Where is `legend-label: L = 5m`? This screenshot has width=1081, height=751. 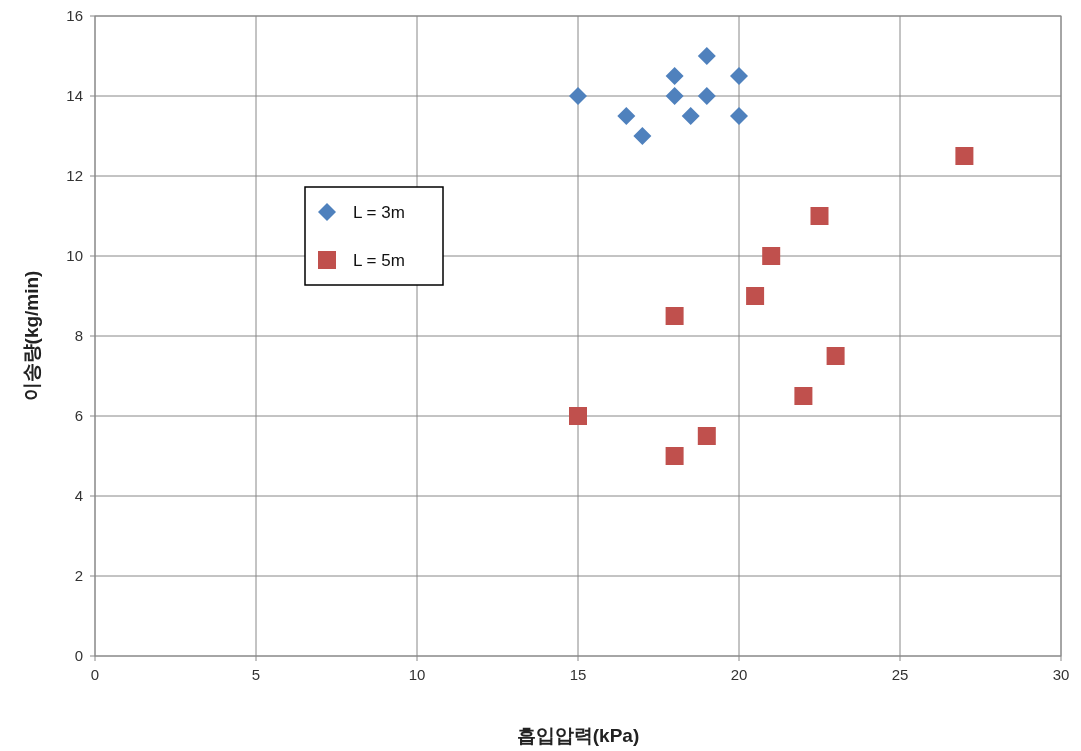 legend-label: L = 5m is located at coordinates (379, 260).